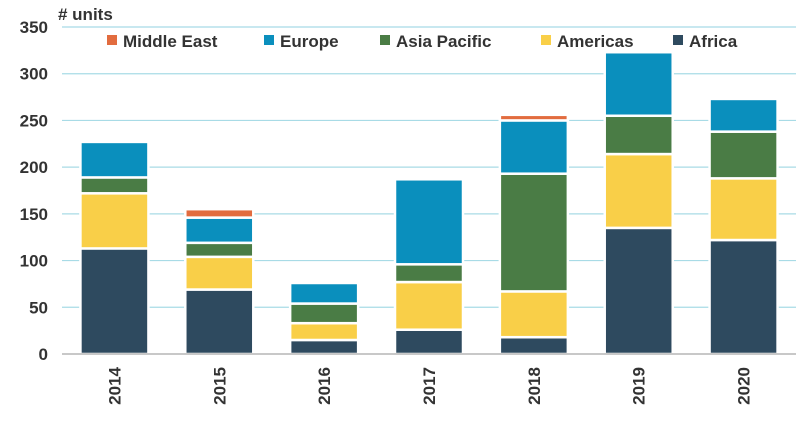  I want to click on y-tick-label: 50, so click(38, 307).